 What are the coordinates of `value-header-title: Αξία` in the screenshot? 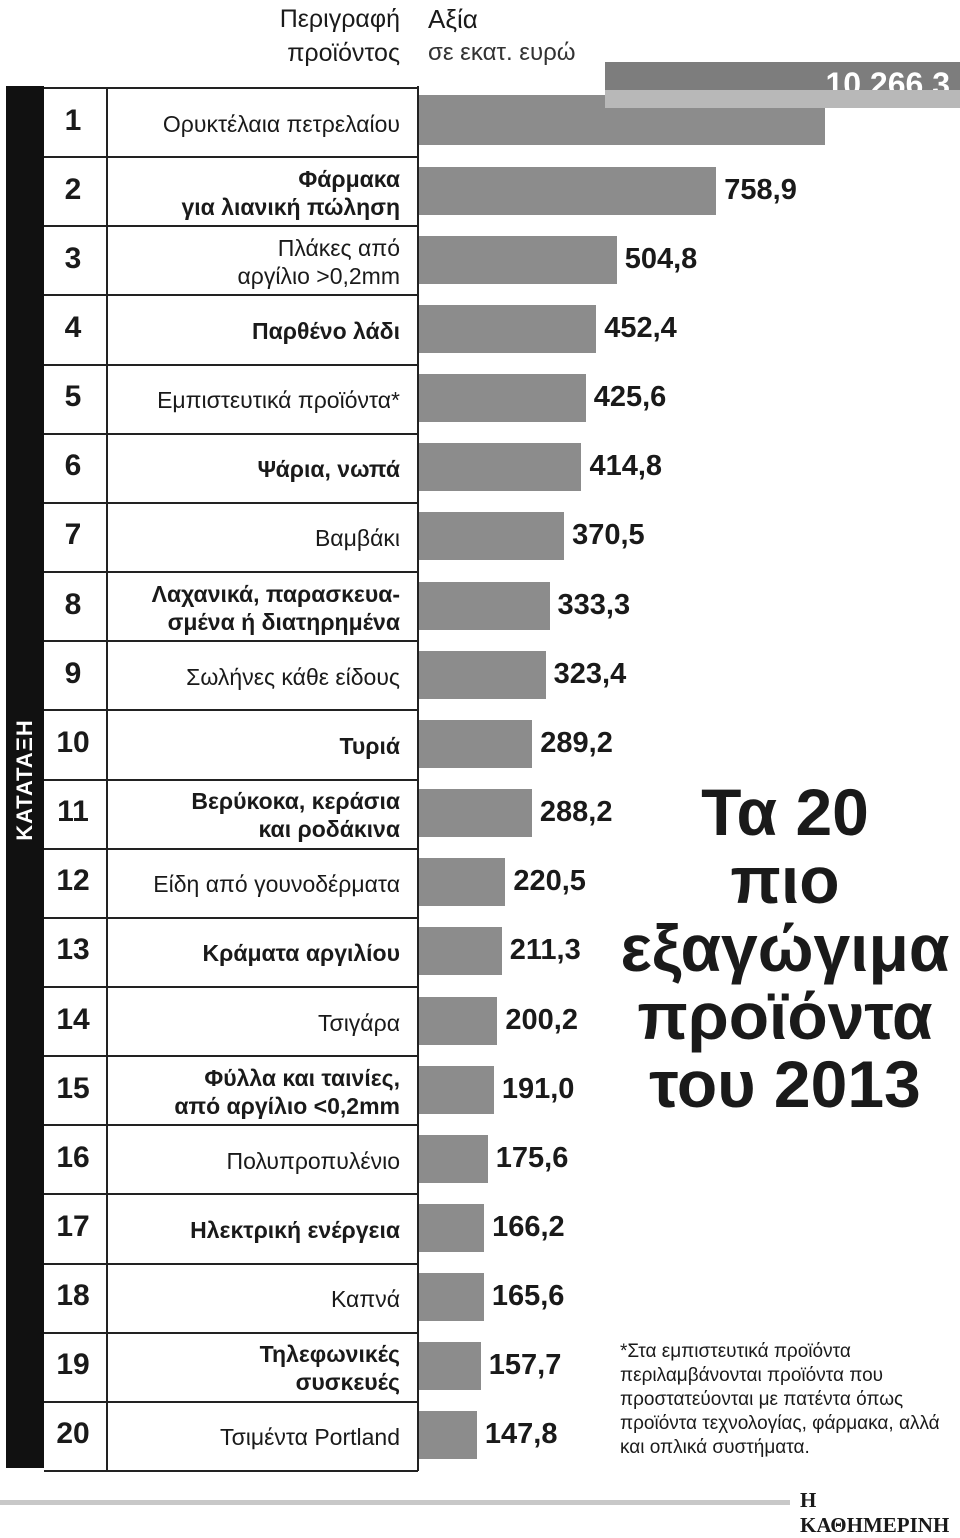 It's located at (453, 19).